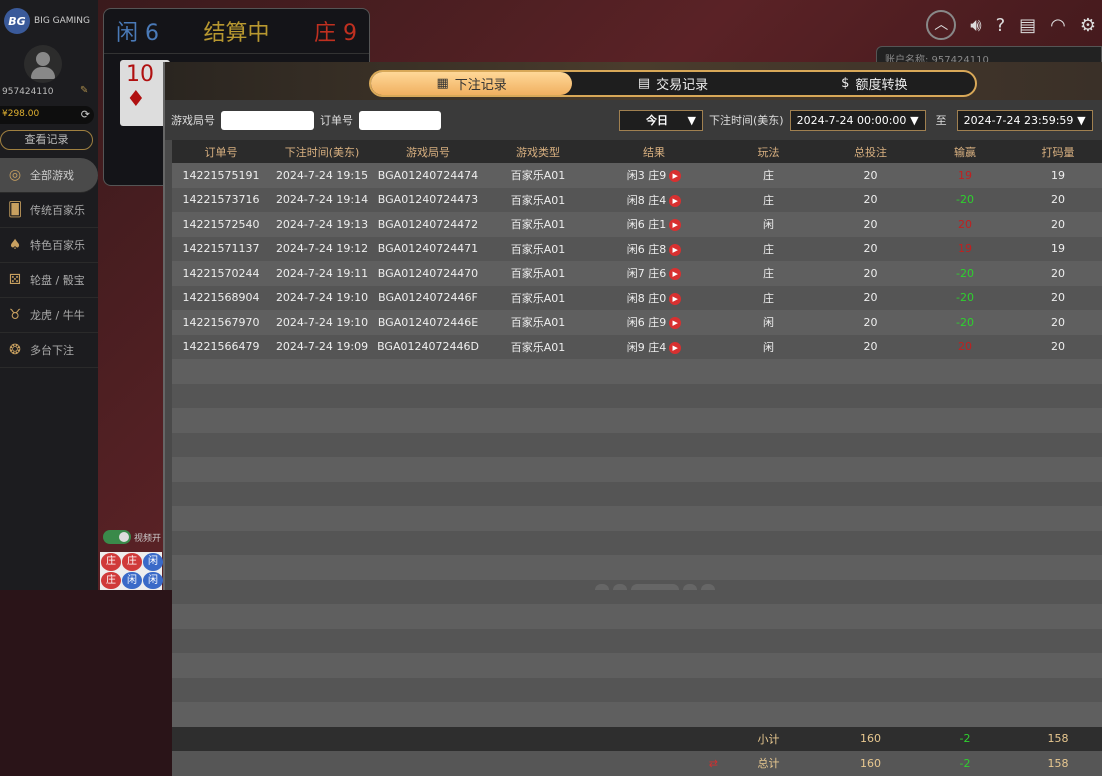 The width and height of the screenshot is (1102, 776). Describe the element at coordinates (654, 346) in the screenshot. I see `table-cell: 闲9 庄4 ▶` at that location.